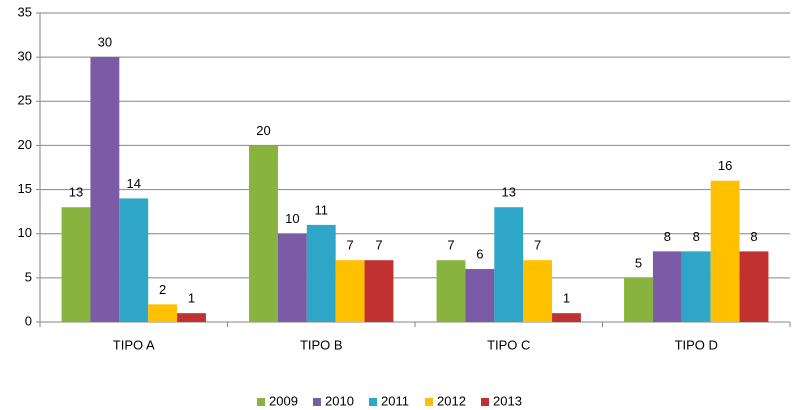 The width and height of the screenshot is (794, 410). What do you see at coordinates (25, 144) in the screenshot?
I see `y-tick-label: 20` at bounding box center [25, 144].